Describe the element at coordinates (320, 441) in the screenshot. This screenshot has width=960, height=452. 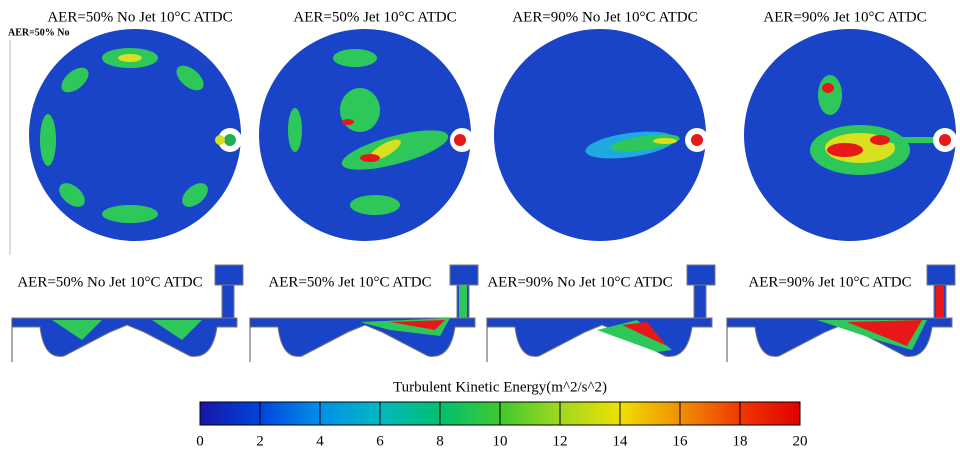
I see `colorbar-tick-label: 4` at that location.